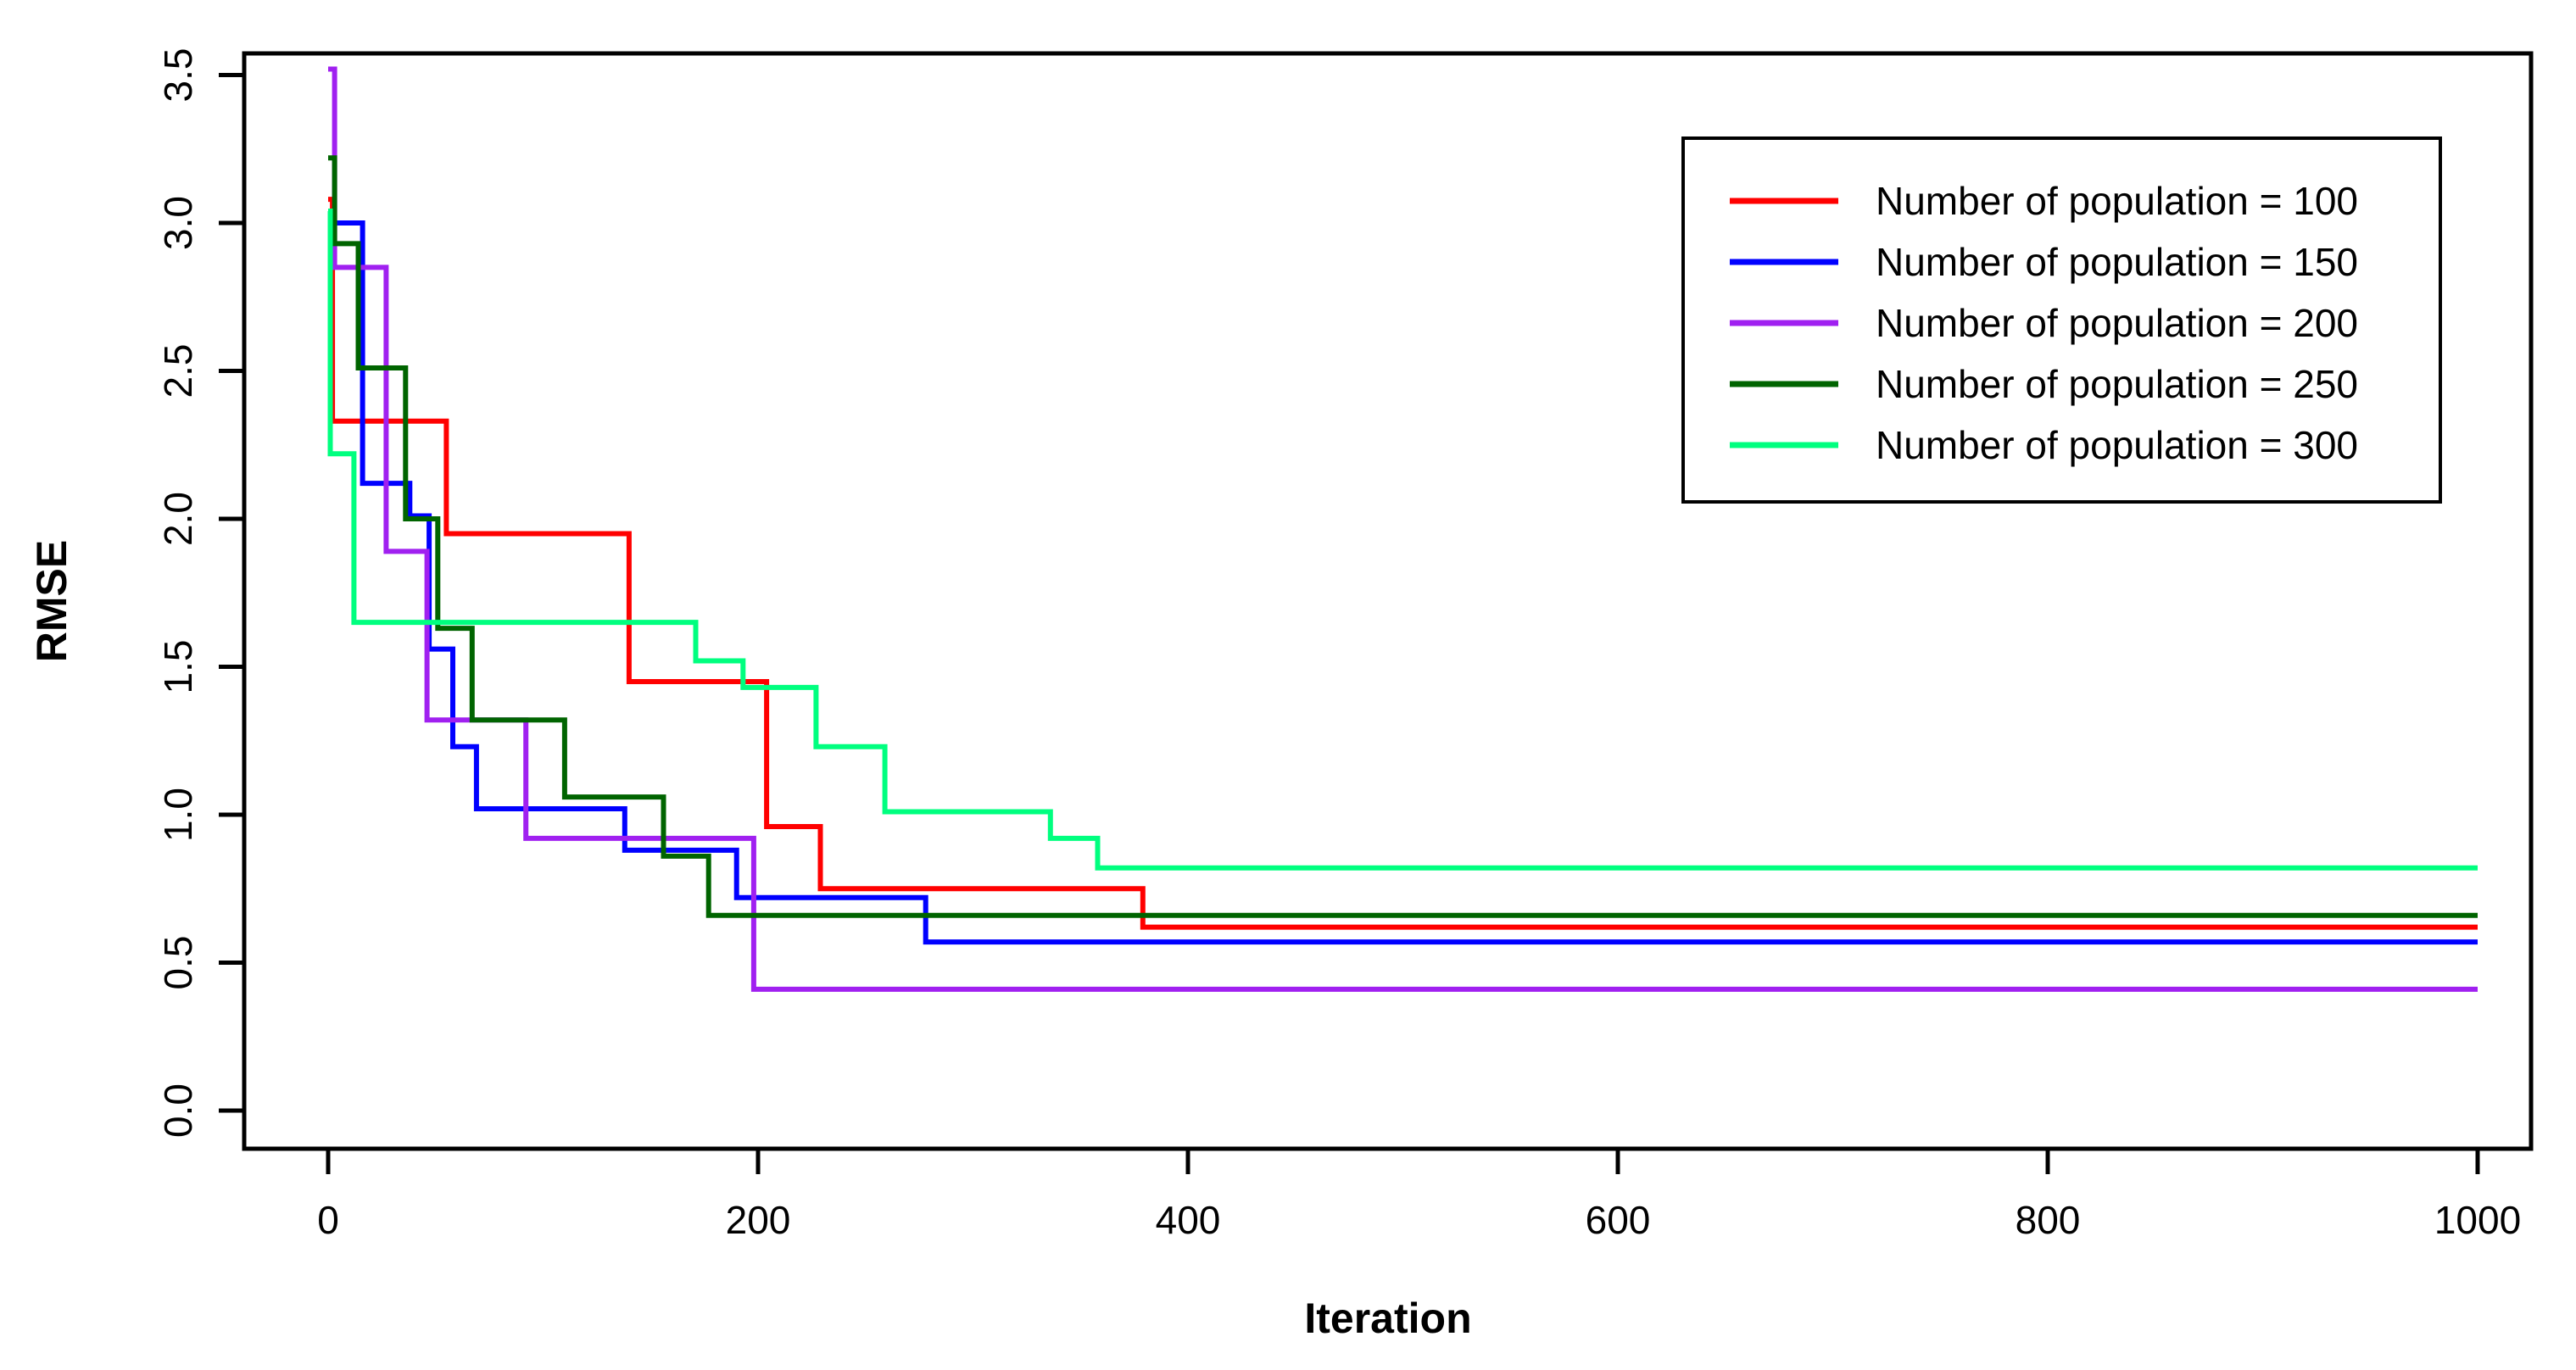 The height and width of the screenshot is (1370, 2576). Describe the element at coordinates (51, 601) in the screenshot. I see `y-axis-title: RMSE` at that location.